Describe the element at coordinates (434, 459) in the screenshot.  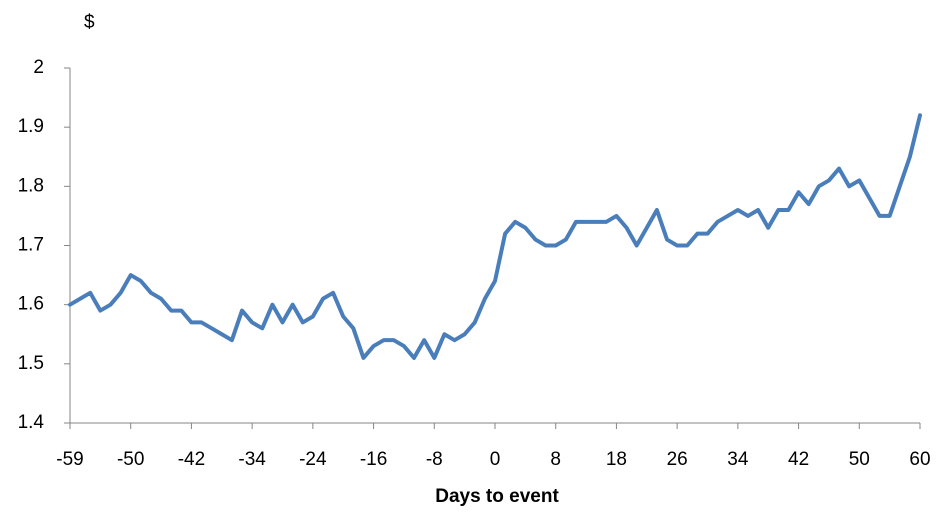
I see `x-tick-label: -8` at that location.